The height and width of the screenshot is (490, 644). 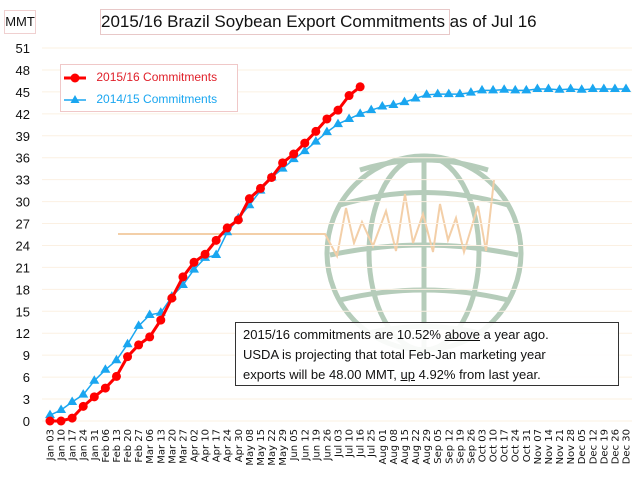 What do you see at coordinates (217, 445) in the screenshot?
I see `x-tick-label: Apr 17` at bounding box center [217, 445].